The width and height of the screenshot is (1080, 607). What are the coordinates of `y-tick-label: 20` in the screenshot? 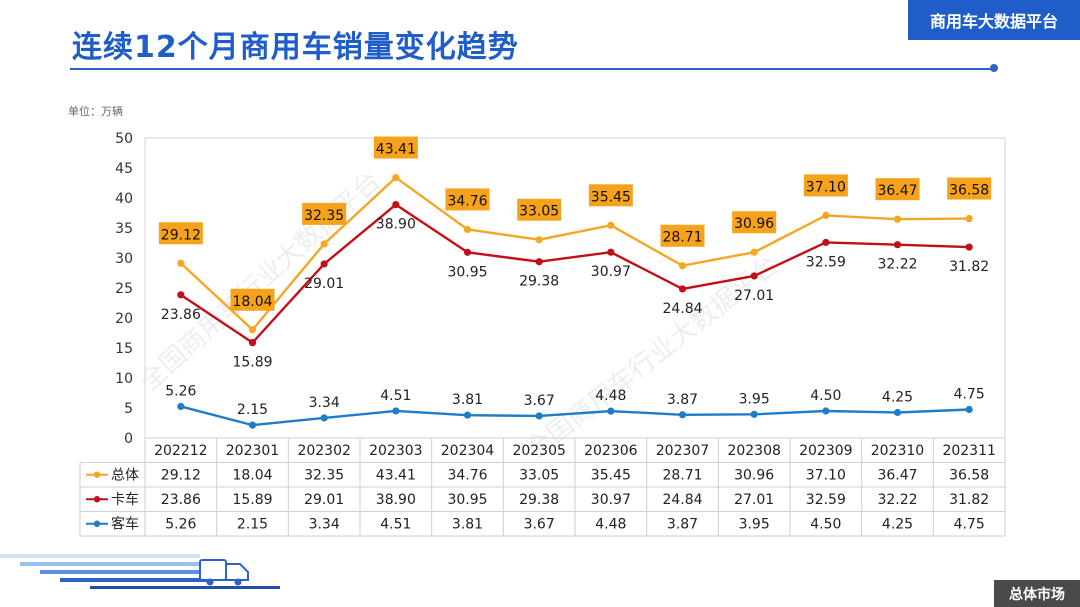 It's located at (124, 319).